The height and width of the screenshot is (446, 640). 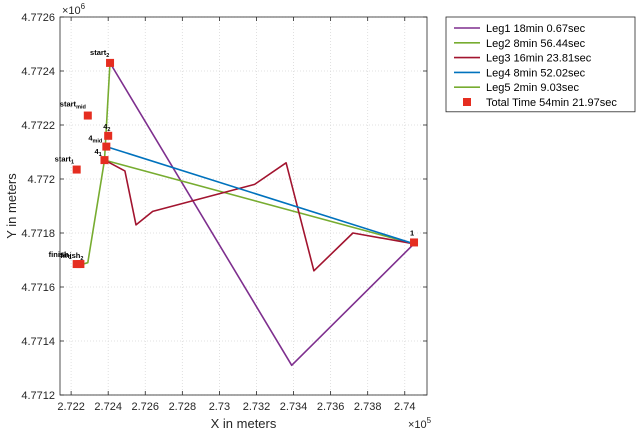 What do you see at coordinates (536, 44) in the screenshot?
I see `legend-entry: Leg2 8min 56.44sec` at bounding box center [536, 44].